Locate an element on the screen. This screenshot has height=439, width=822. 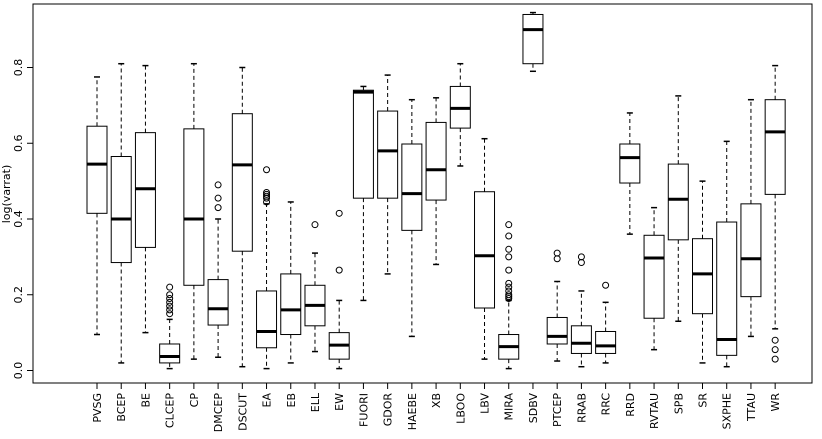
box-LBOO is located at coordinates (460, 114).